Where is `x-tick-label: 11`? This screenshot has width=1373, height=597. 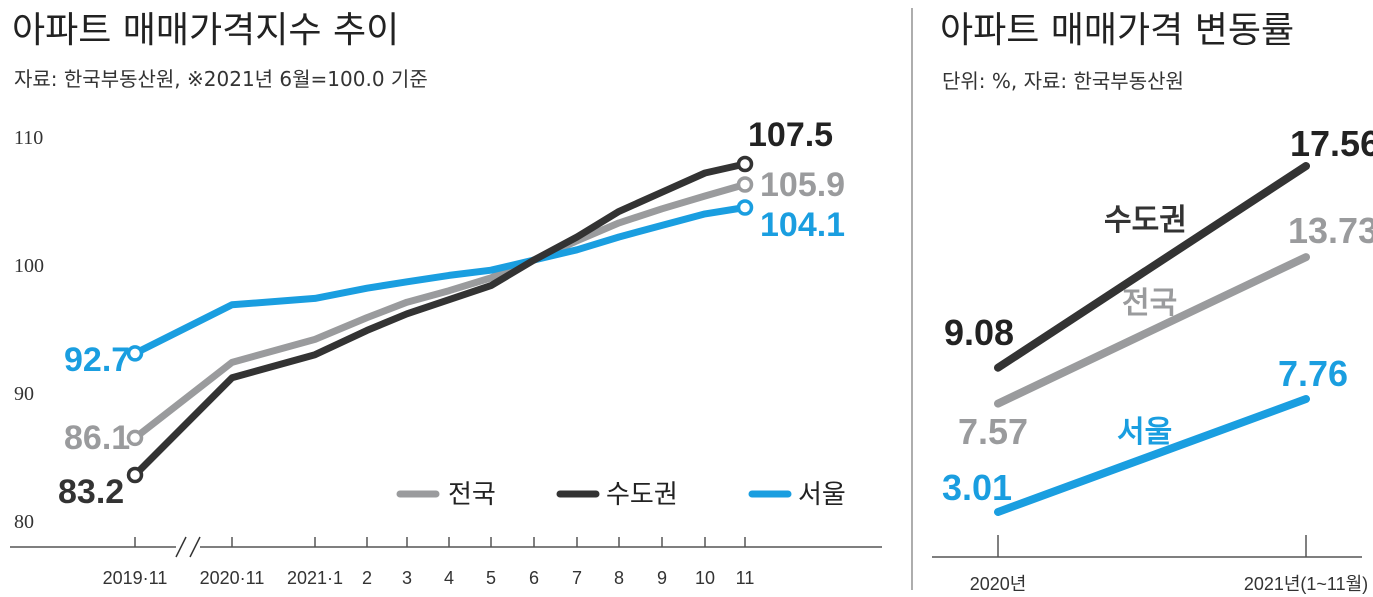
x-tick-label: 11 is located at coordinates (745, 578).